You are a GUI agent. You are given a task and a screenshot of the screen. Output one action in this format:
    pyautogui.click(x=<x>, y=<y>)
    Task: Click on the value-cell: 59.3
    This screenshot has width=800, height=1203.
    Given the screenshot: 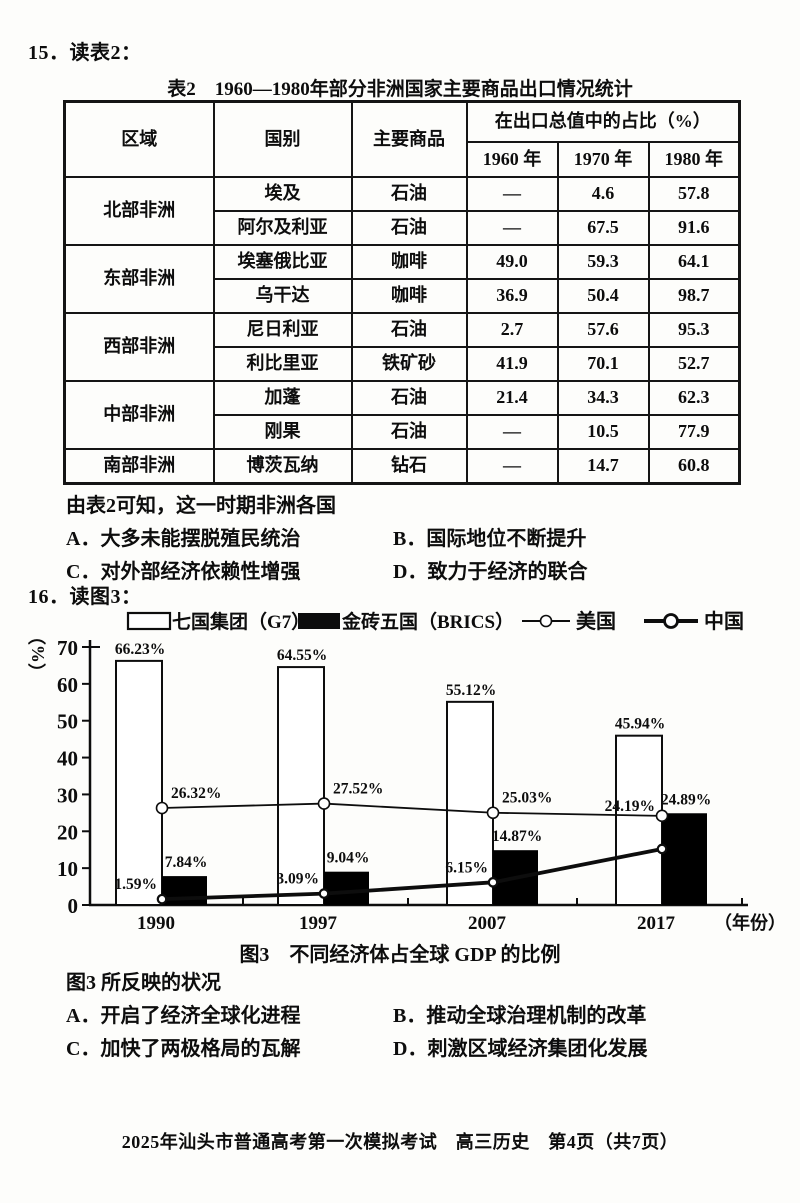 What is the action you would take?
    pyautogui.click(x=603, y=262)
    